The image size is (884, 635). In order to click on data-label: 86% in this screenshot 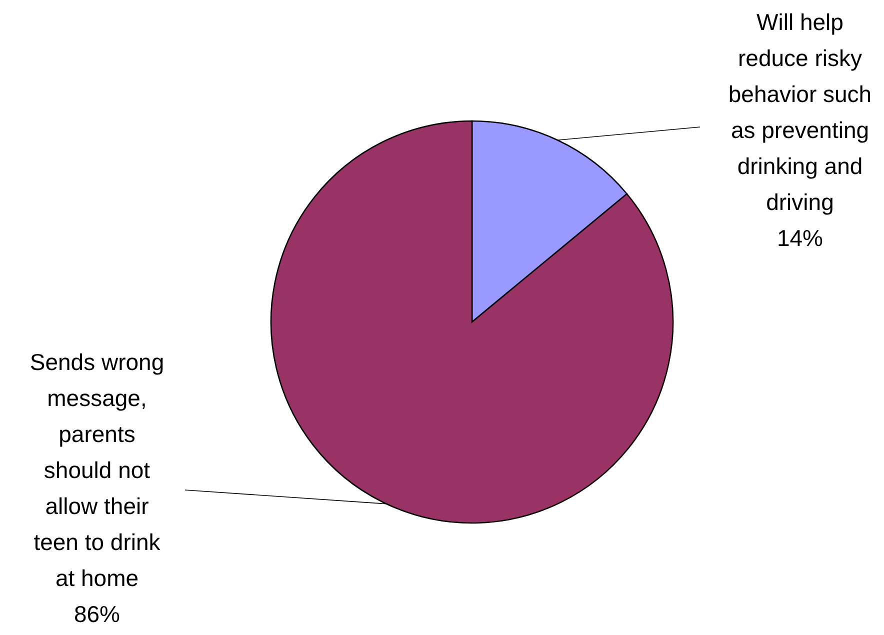, I will do `click(97, 614)`.